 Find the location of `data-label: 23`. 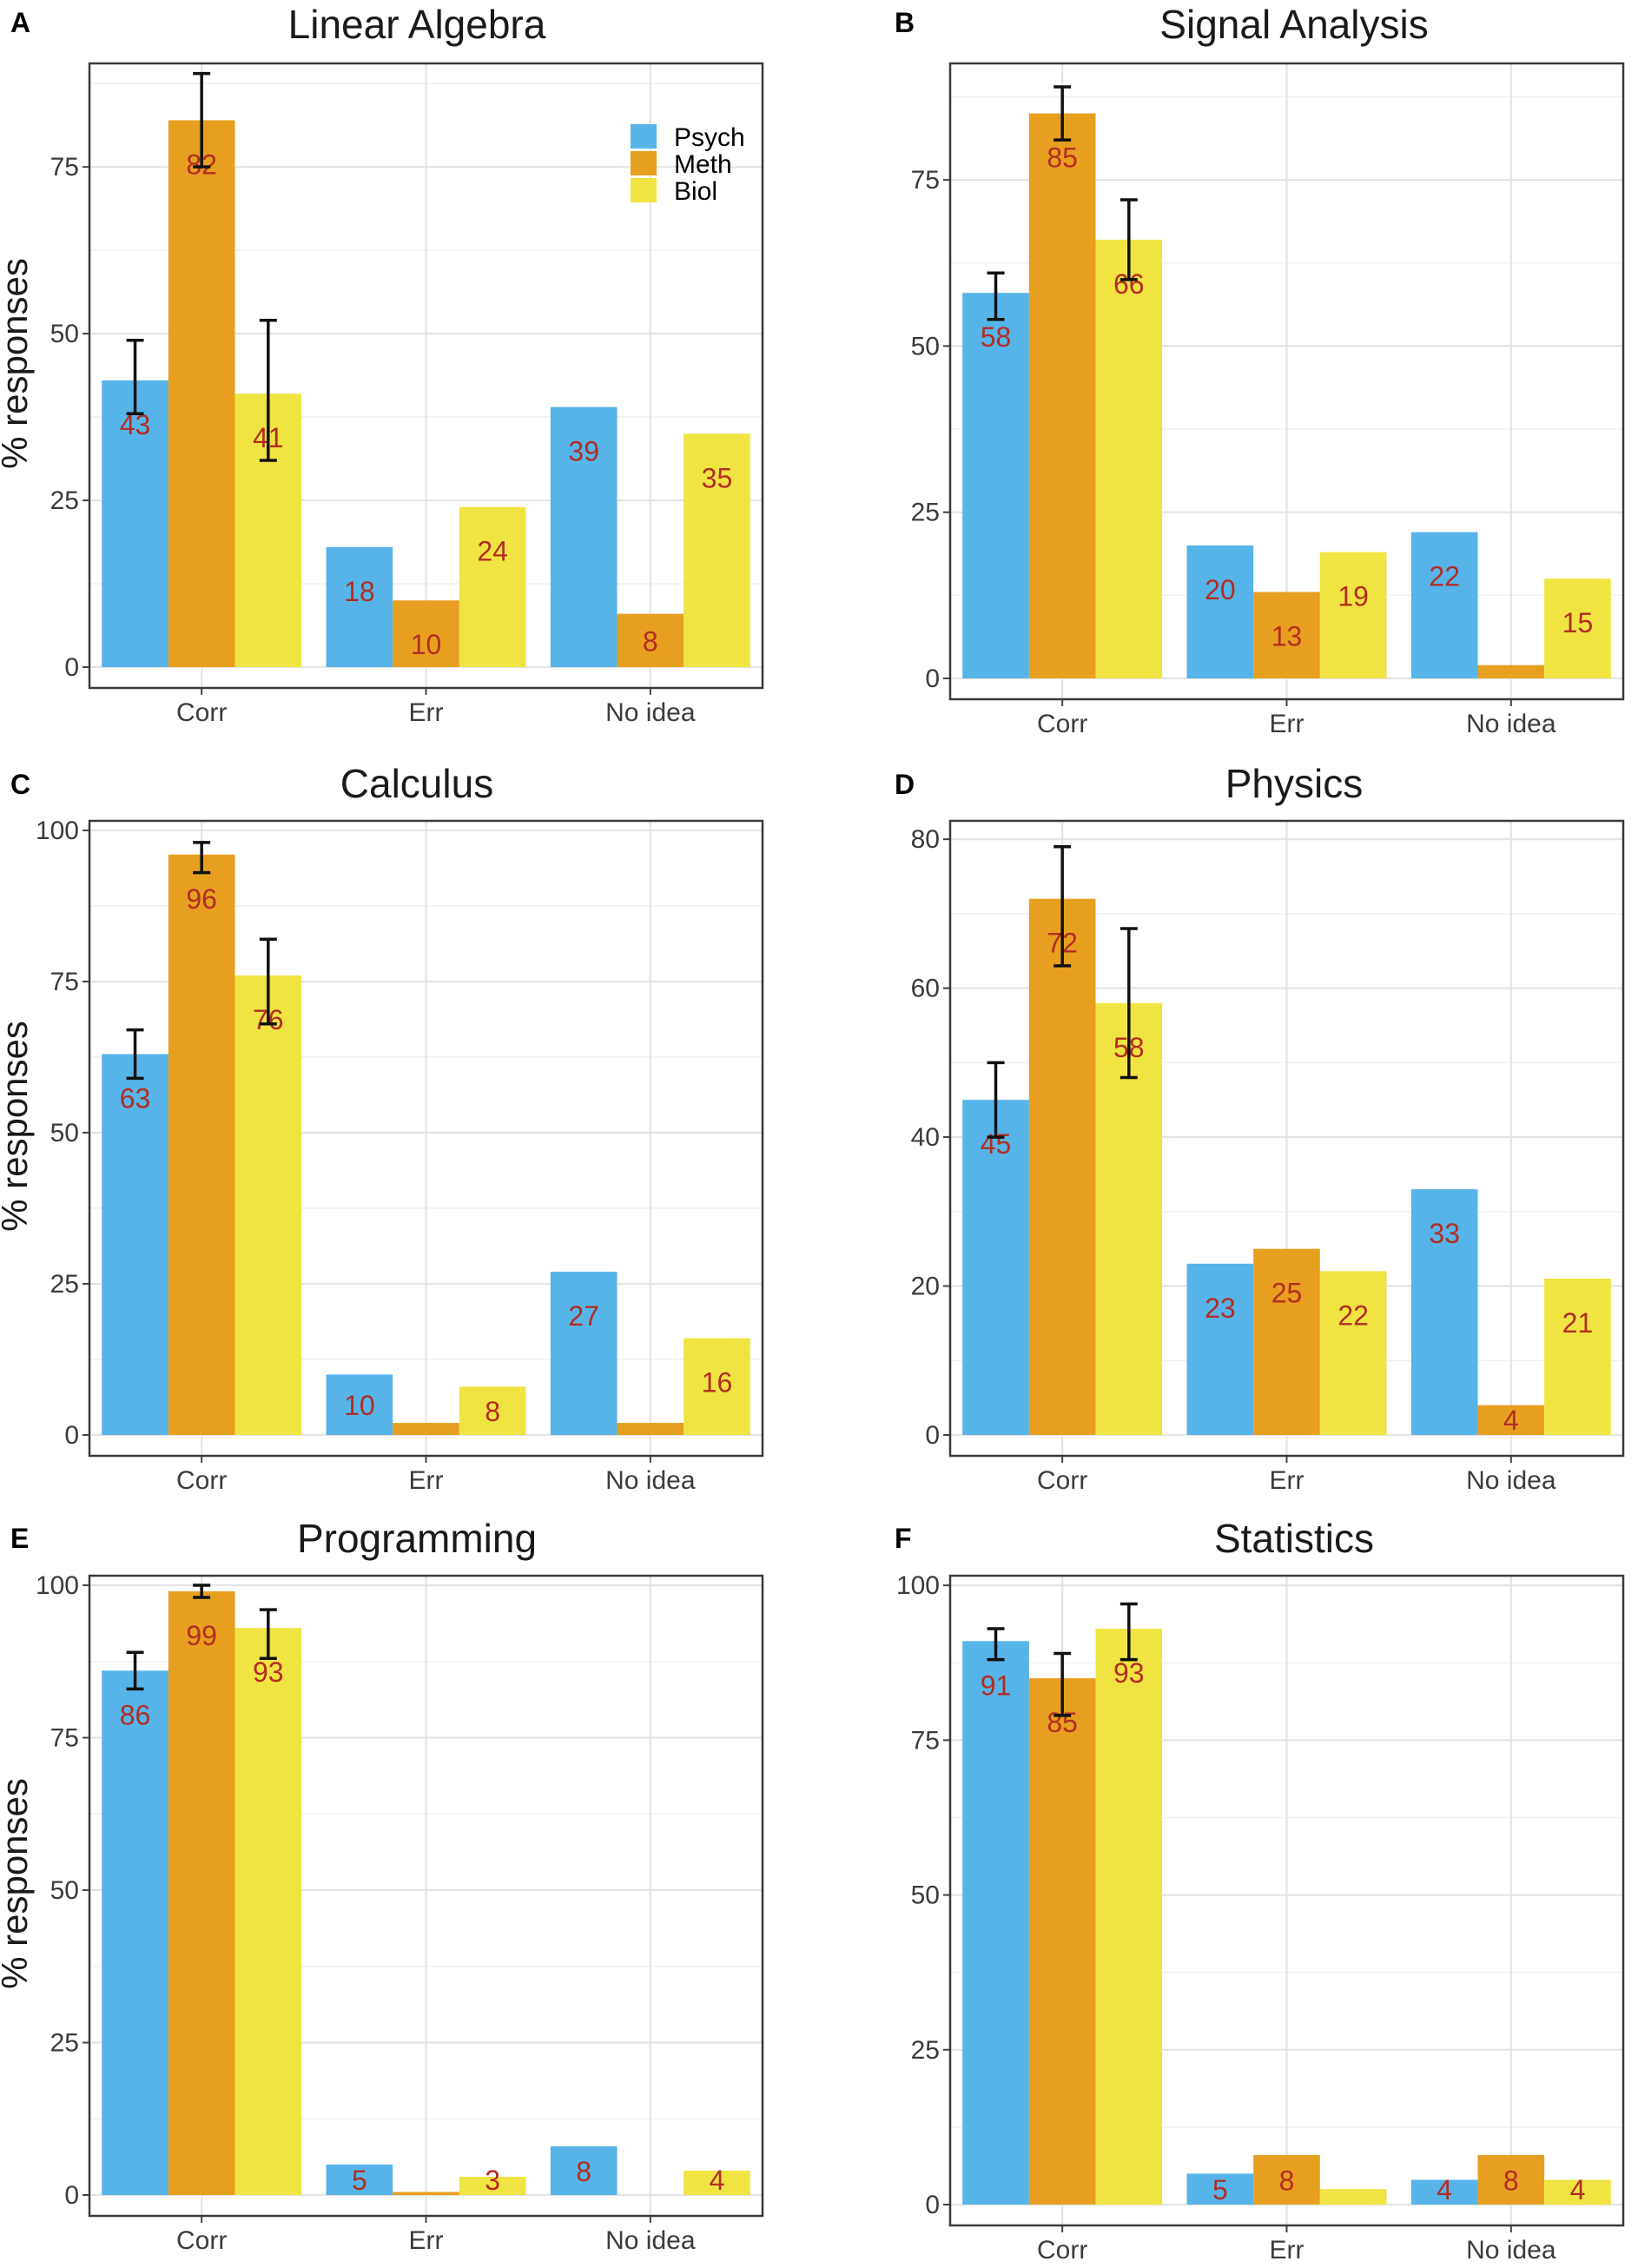

data-label: 23 is located at coordinates (1220, 1308).